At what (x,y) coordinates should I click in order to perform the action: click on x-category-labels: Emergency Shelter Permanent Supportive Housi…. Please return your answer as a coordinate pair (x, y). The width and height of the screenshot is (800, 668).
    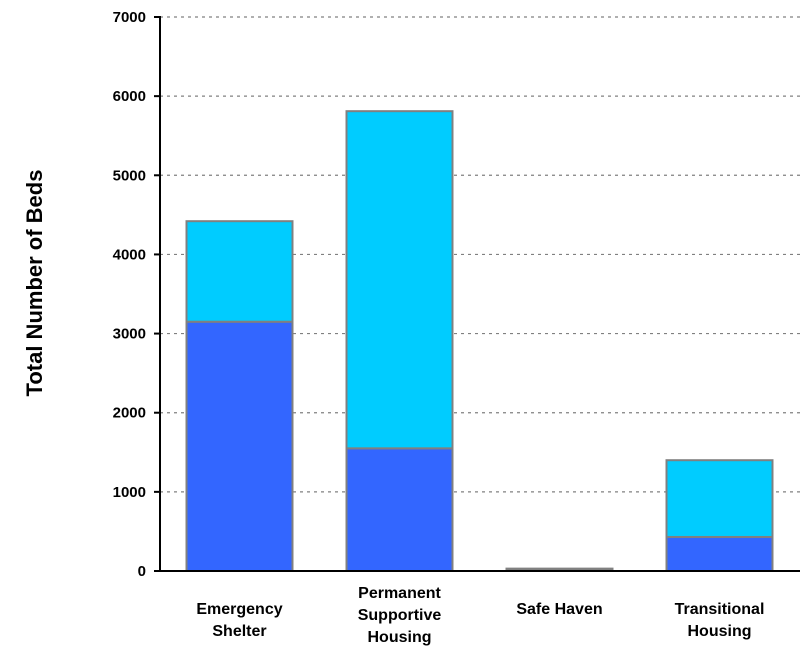
    Looking at the image, I should click on (480, 615).